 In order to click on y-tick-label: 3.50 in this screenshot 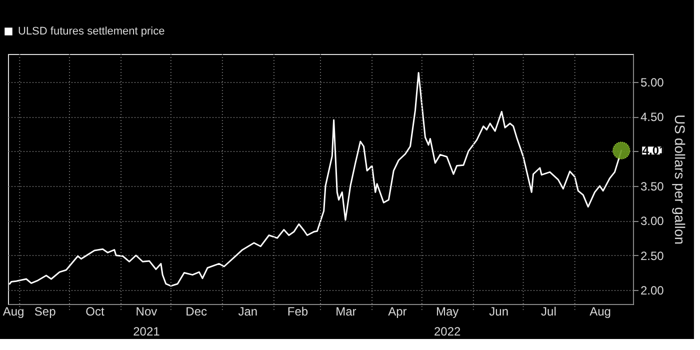, I will do `click(652, 186)`.